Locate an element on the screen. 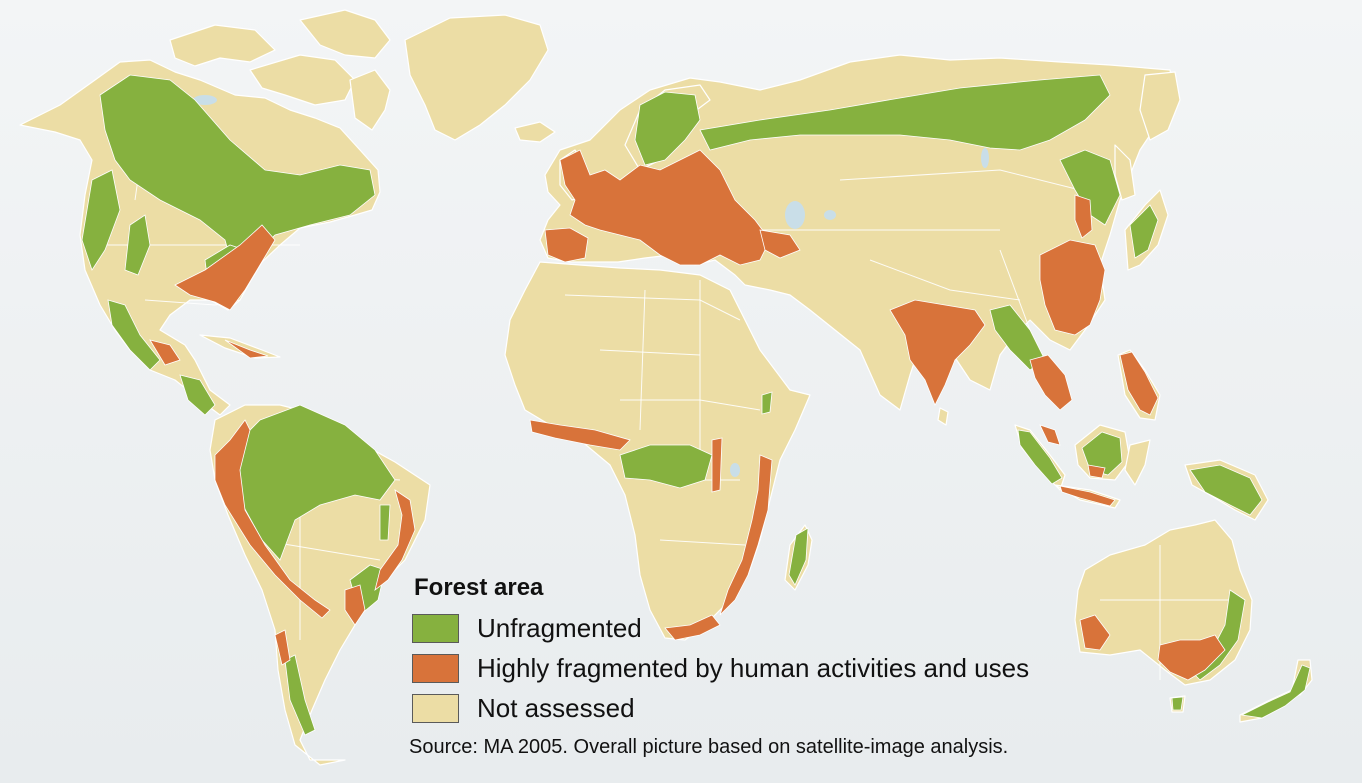  east-asia-forest is located at coordinates (1090, 187).